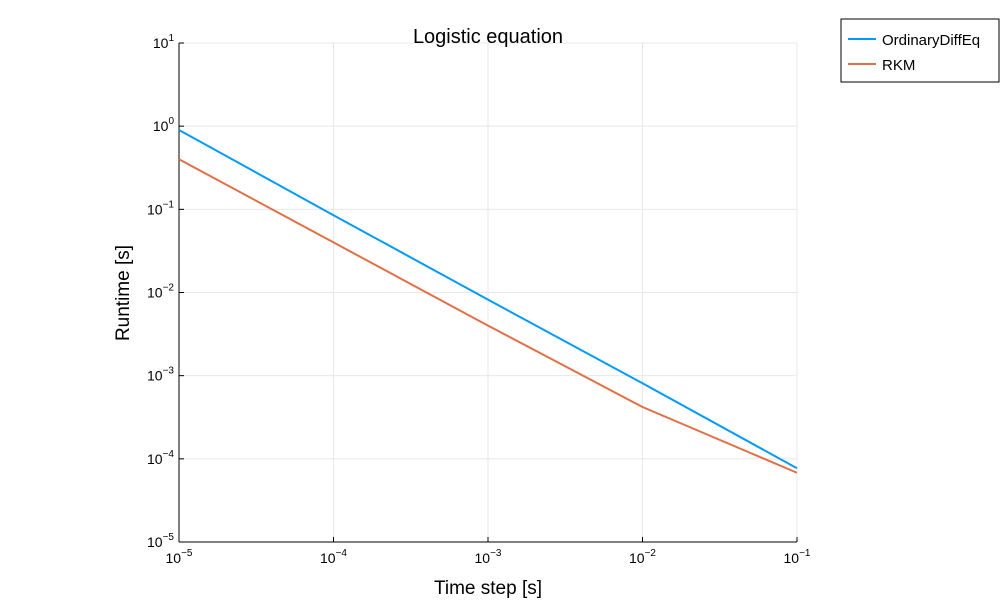 The image size is (1000, 600). I want to click on y-axis-label: Runtime [s], so click(123, 293).